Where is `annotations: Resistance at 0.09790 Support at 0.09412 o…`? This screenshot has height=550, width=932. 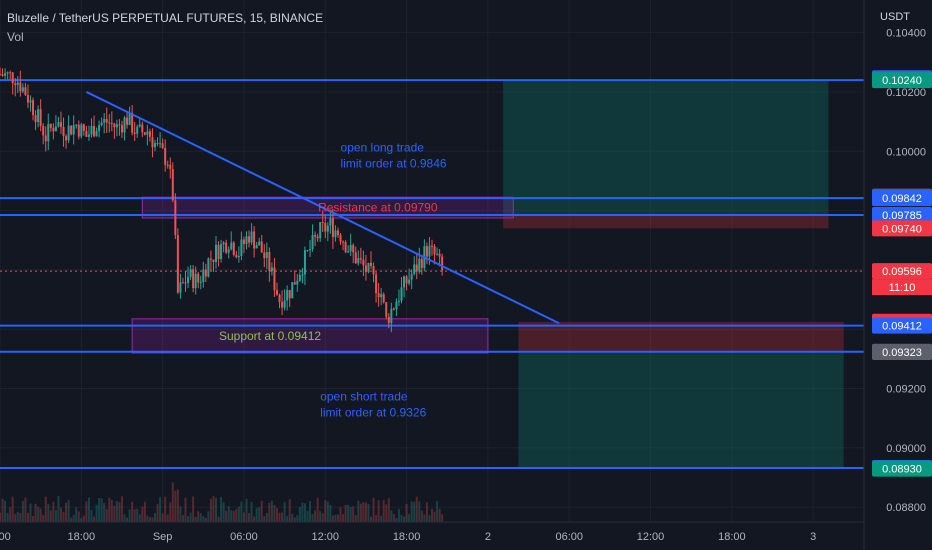
annotations: Resistance at 0.09790 Support at 0.09412 o… is located at coordinates (333, 279).